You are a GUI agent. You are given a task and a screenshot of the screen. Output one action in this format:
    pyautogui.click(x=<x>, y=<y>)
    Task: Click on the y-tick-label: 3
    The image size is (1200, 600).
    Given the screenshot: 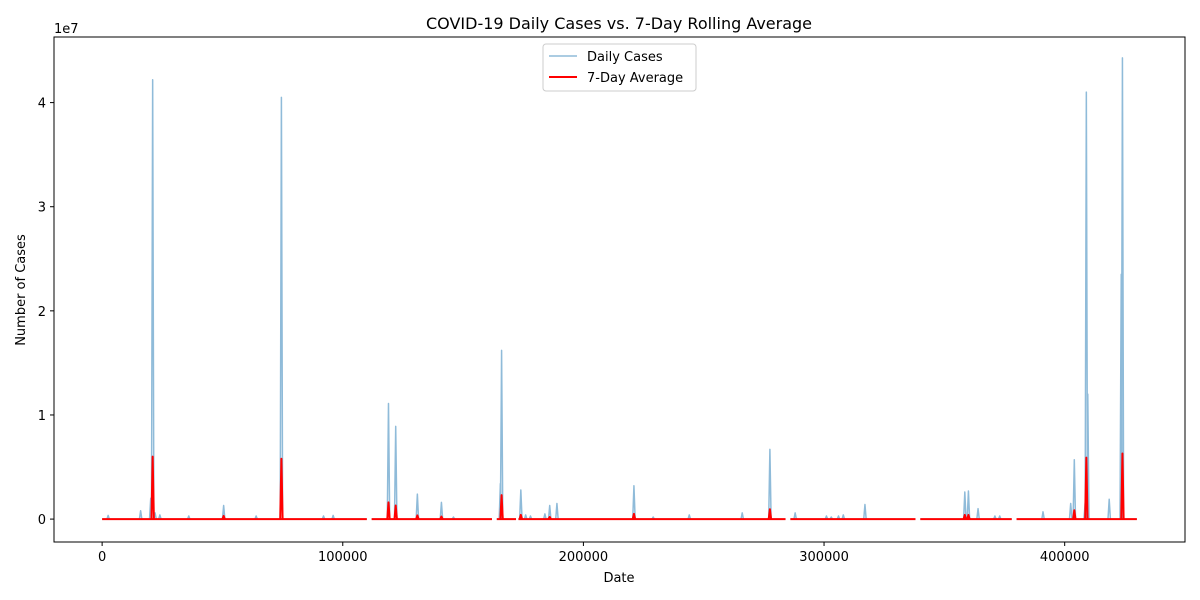 What is the action you would take?
    pyautogui.click(x=42, y=208)
    